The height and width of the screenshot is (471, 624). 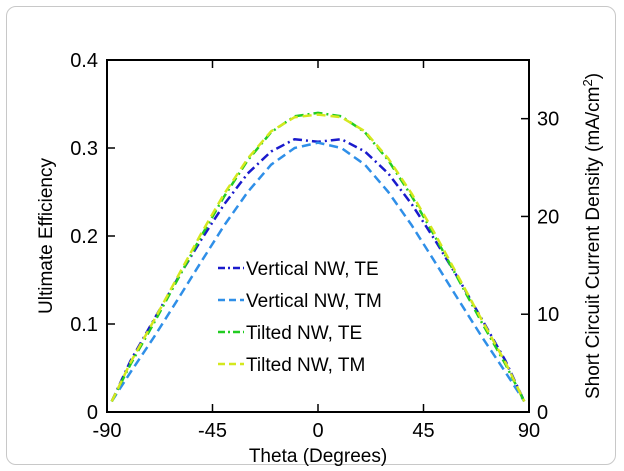 I want to click on left-y-tick-label: 0.1, so click(x=84, y=325).